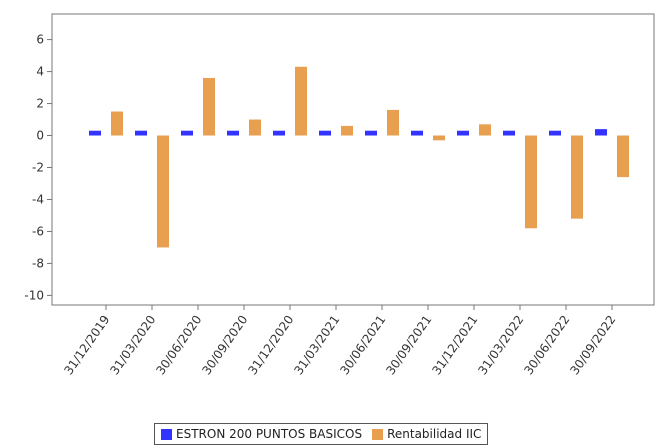  I want to click on y-tick-label: 0, so click(40, 136).